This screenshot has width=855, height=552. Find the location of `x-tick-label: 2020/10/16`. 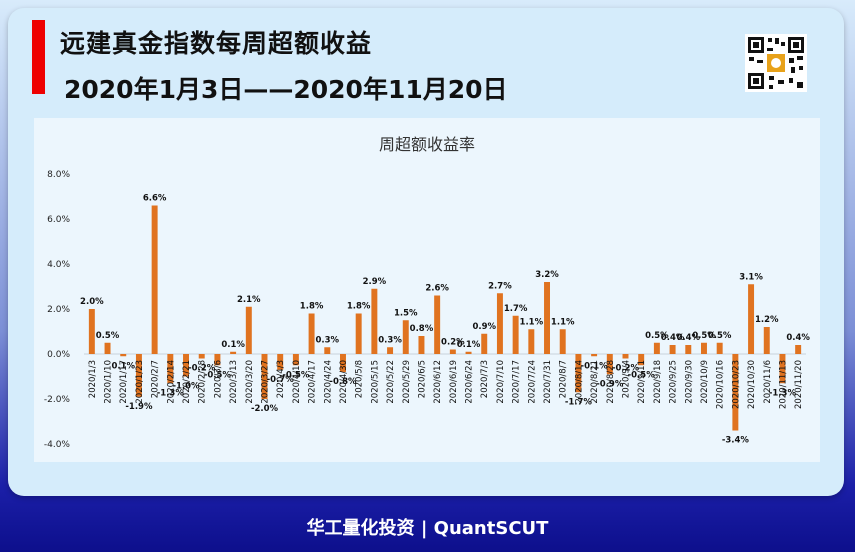

x-tick-label: 2020/10/16 is located at coordinates (721, 384).